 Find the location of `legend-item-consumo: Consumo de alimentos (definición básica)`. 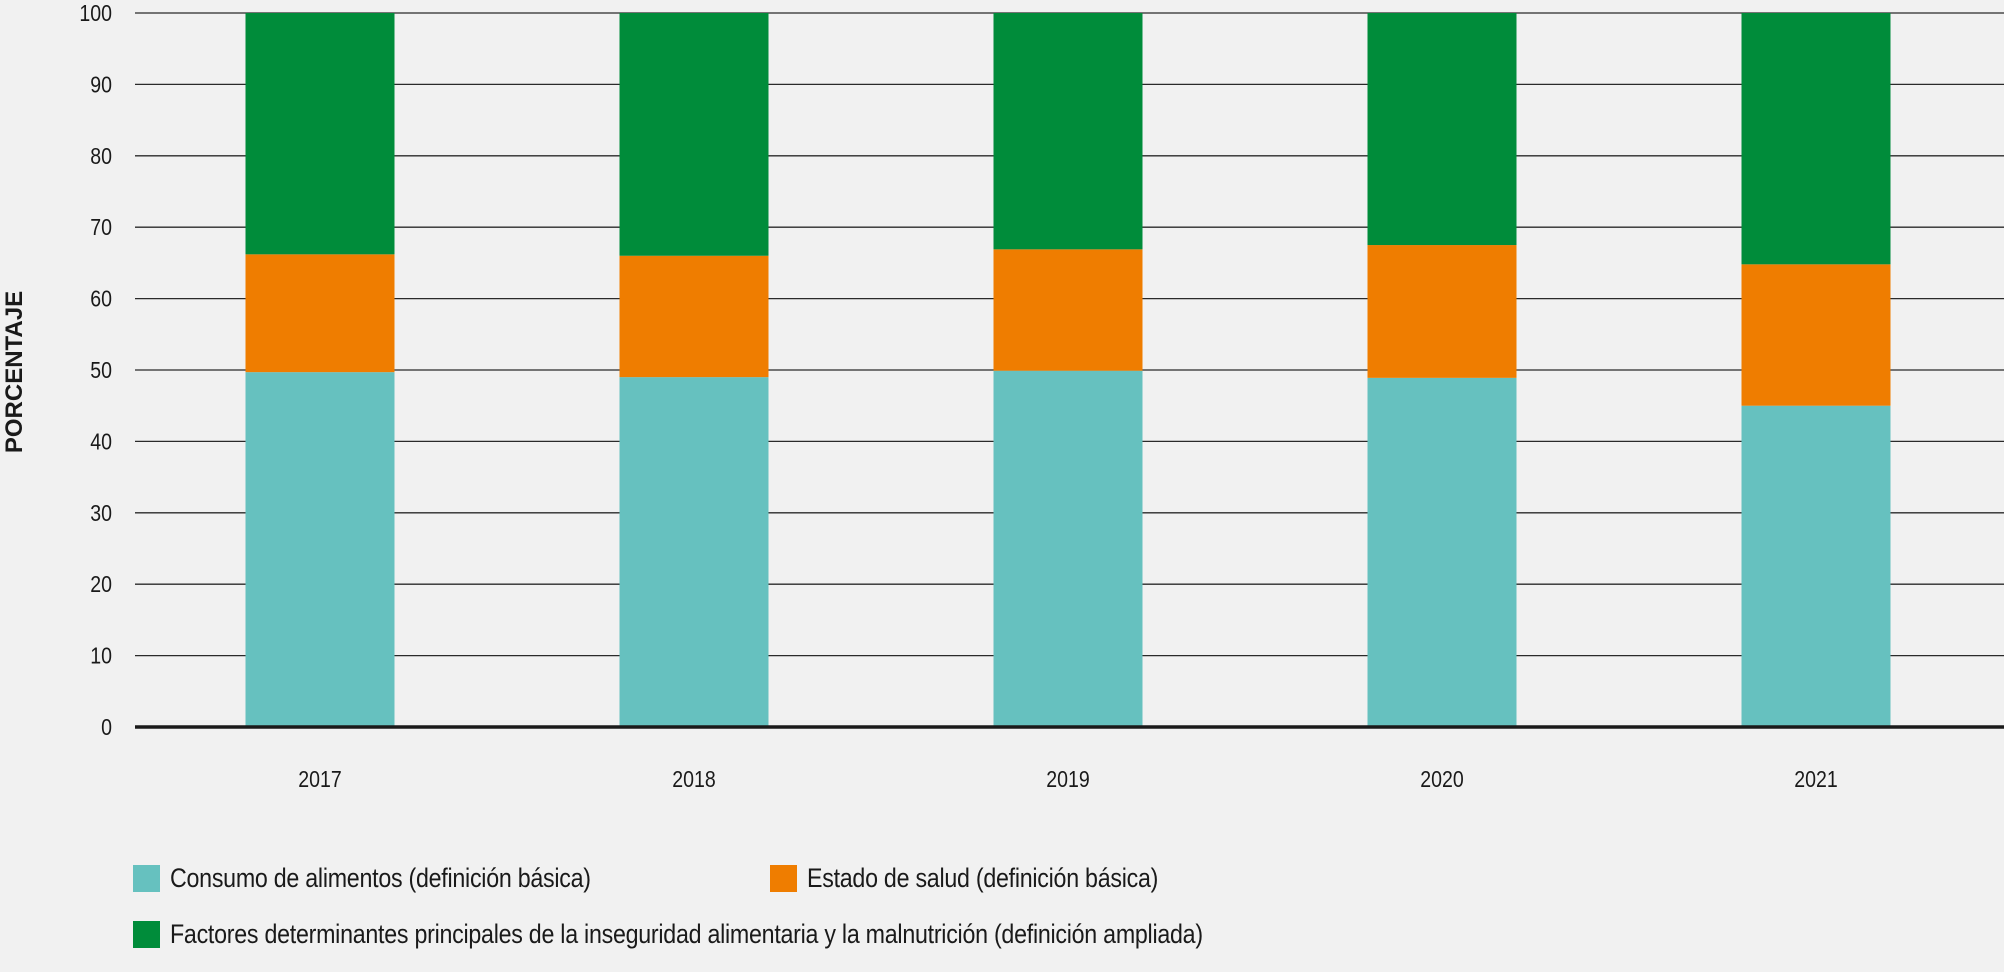

legend-item-consumo: Consumo de alimentos (definición básica) is located at coordinates (396, 878).